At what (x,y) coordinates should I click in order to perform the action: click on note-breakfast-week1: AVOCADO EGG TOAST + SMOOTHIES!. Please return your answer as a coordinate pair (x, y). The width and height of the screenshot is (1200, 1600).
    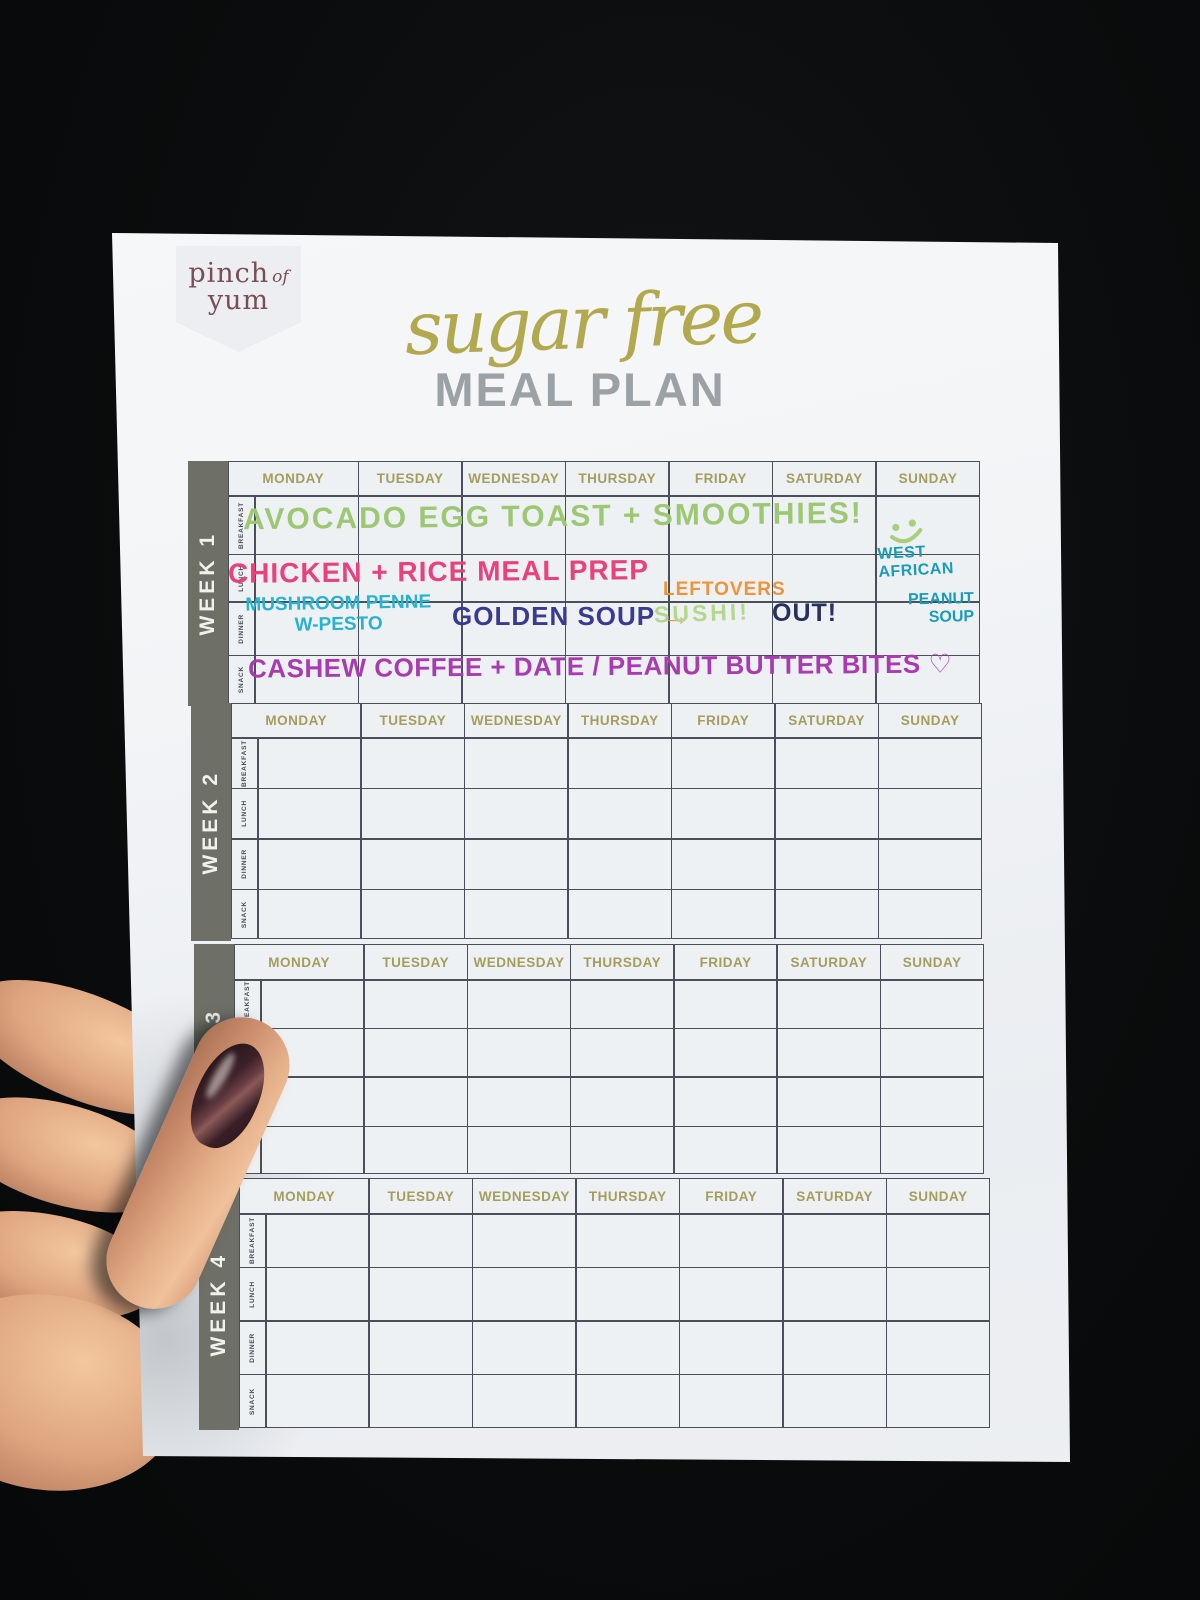
    Looking at the image, I should click on (552, 516).